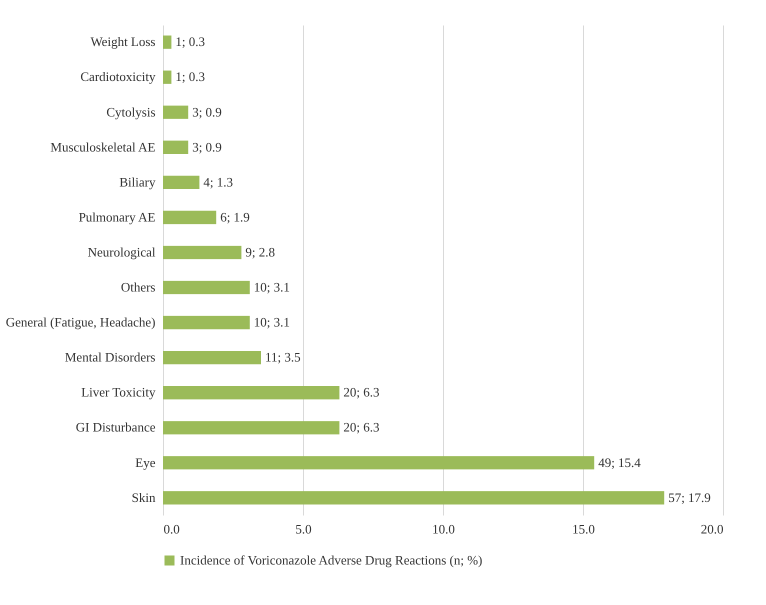 The image size is (766, 605). Describe the element at coordinates (260, 252) in the screenshot. I see `data-label: 9; 2.8` at that location.